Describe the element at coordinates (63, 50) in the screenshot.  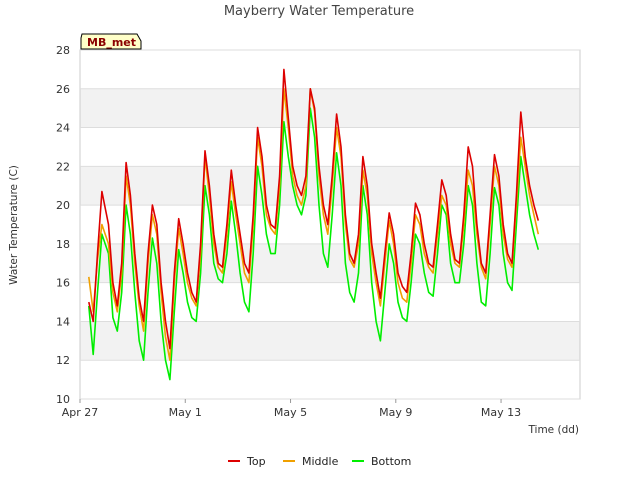
I see `y-tick-label: 28` at that location.